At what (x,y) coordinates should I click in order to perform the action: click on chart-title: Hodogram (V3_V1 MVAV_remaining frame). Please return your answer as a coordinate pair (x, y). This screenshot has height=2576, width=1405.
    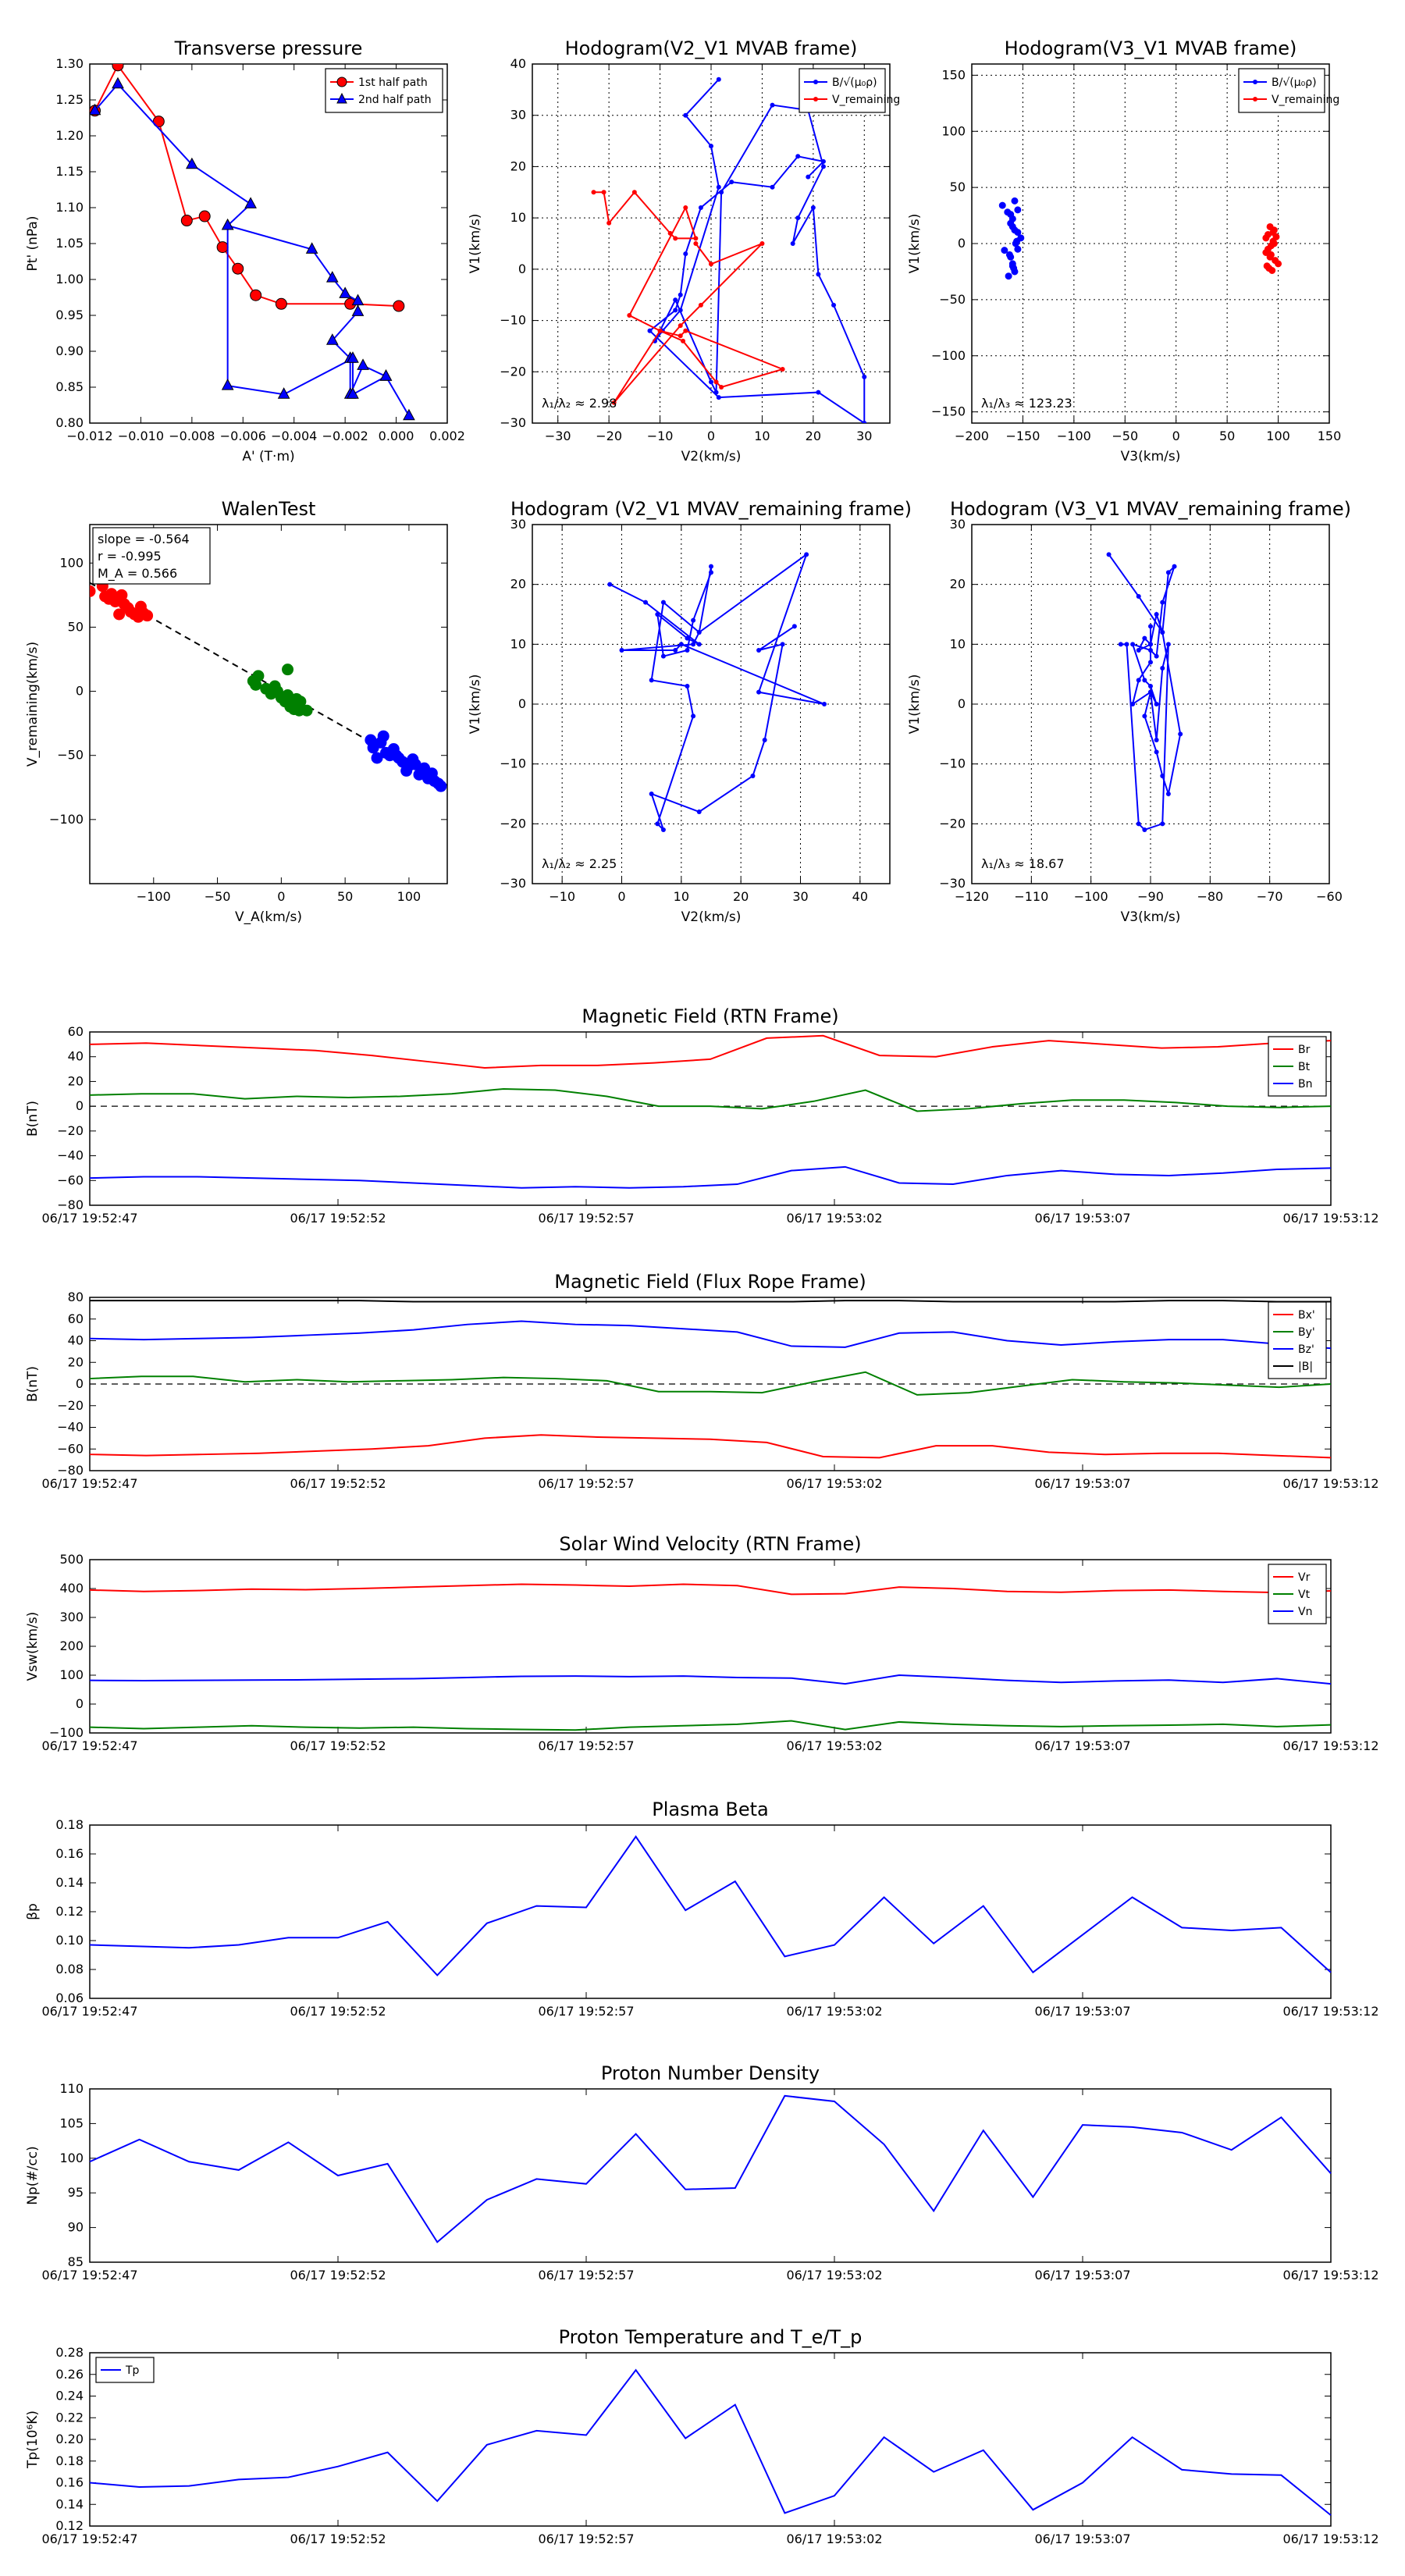
    Looking at the image, I should click on (1151, 509).